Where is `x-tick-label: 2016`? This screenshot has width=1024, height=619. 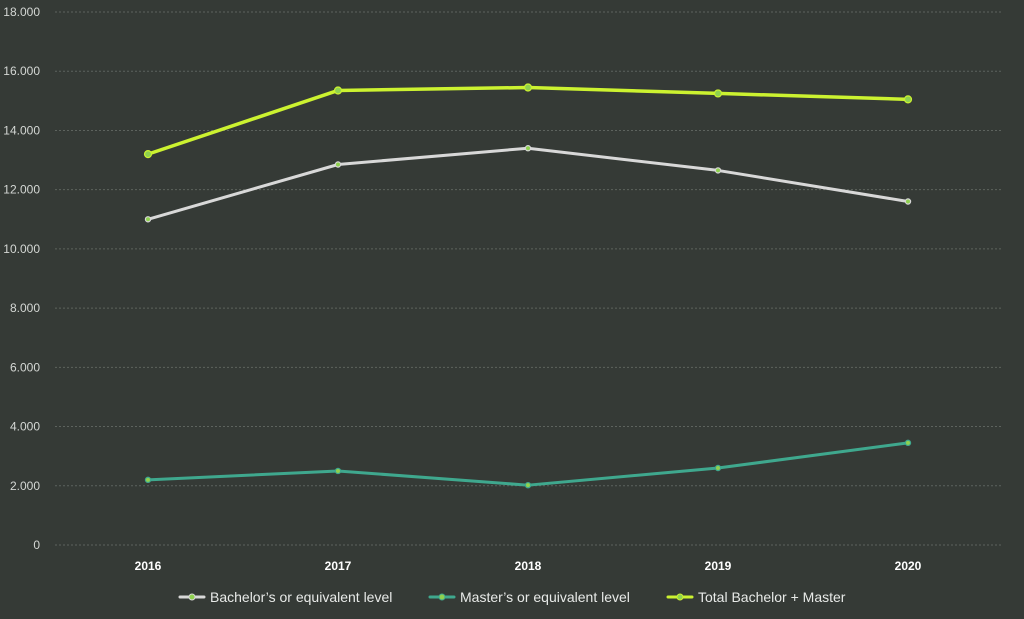 x-tick-label: 2016 is located at coordinates (148, 566).